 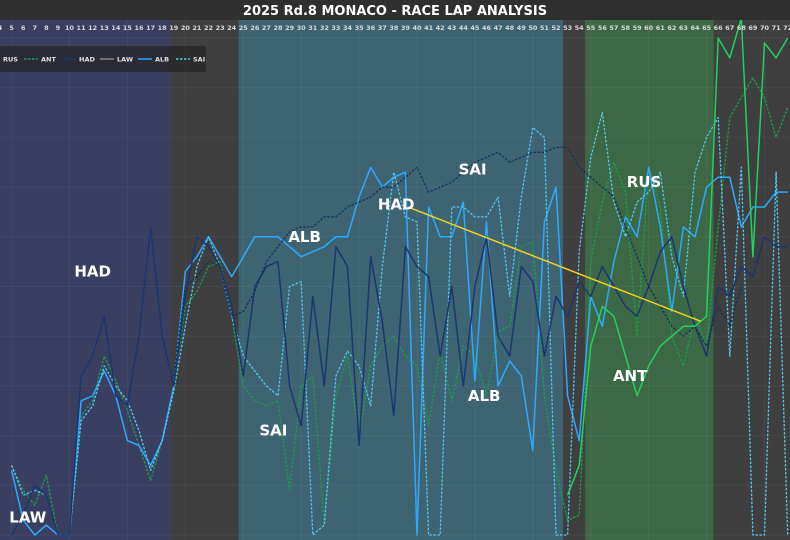 What do you see at coordinates (742, 28) in the screenshot?
I see `x-tick-label: 68` at bounding box center [742, 28].